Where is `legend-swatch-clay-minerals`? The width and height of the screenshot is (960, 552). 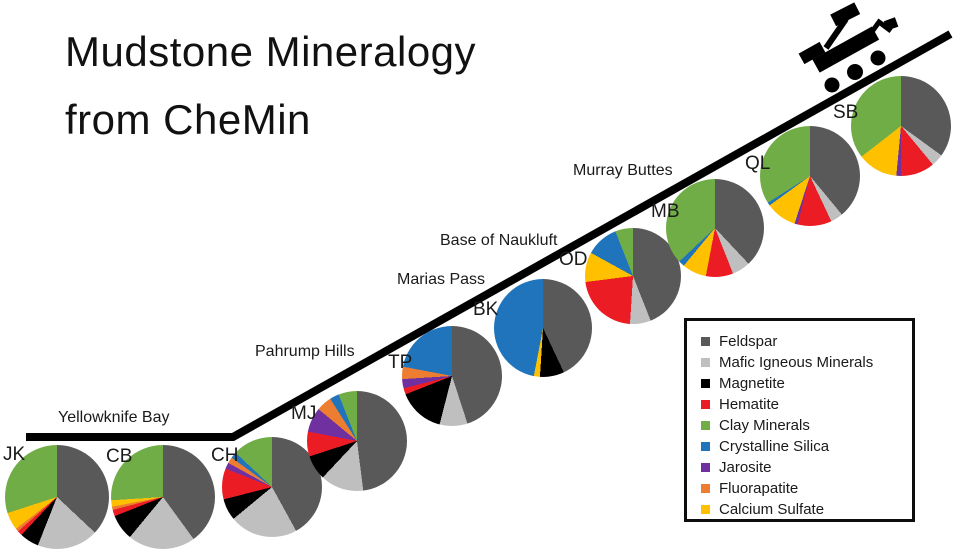 legend-swatch-clay-minerals is located at coordinates (705, 425).